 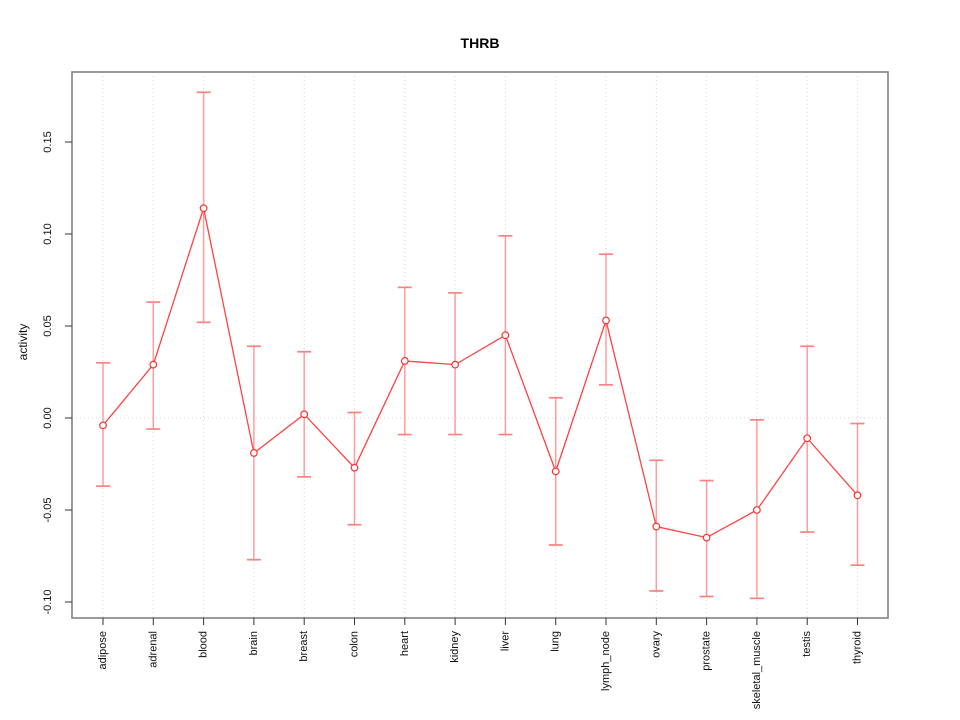 I want to click on x-tick-label: breast, so click(x=304, y=646).